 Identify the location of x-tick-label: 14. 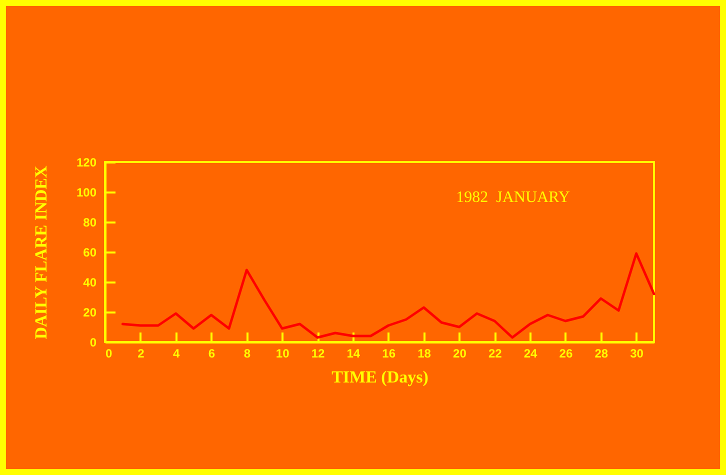
(353, 353).